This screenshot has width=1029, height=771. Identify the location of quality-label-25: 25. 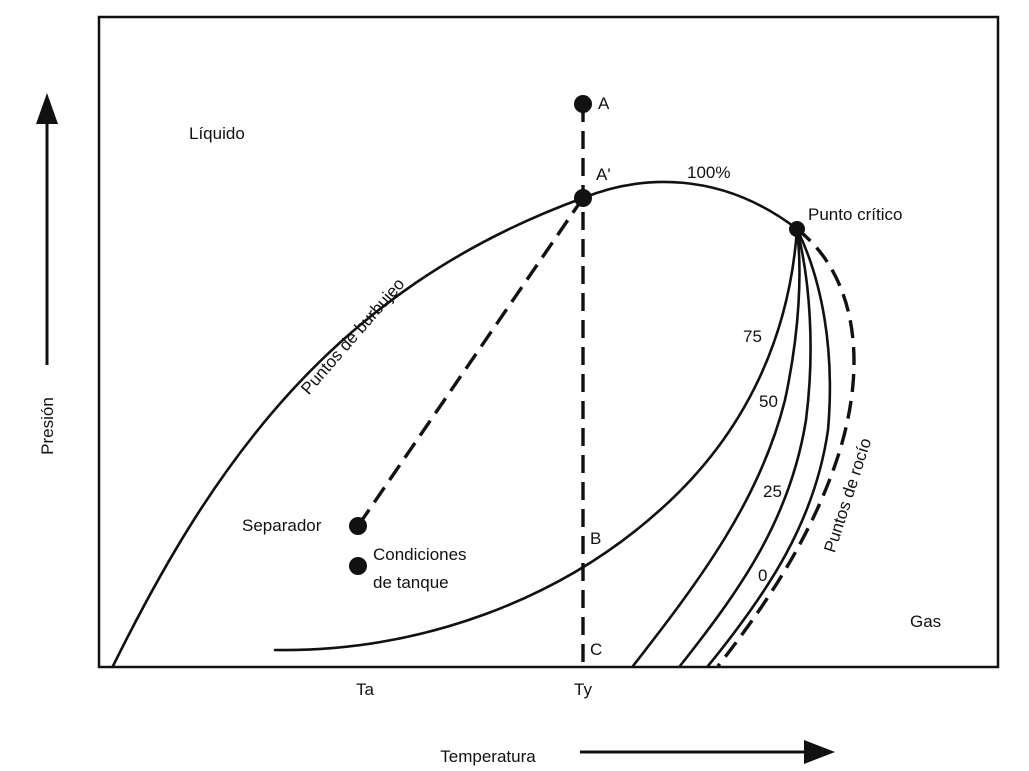
(772, 491).